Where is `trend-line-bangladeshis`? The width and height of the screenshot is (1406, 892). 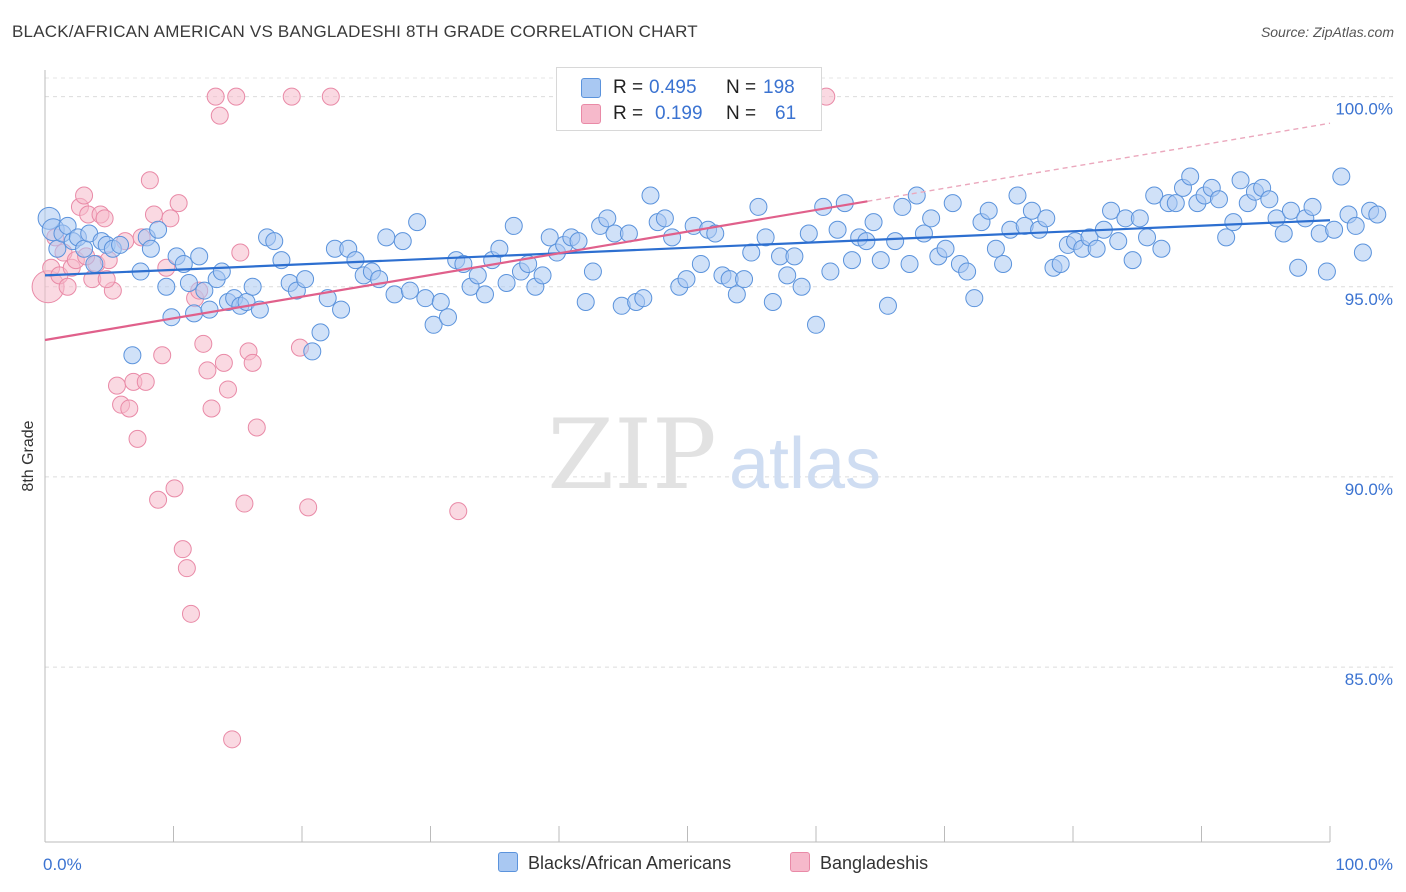 trend-line-bangladeshis is located at coordinates (456, 271).